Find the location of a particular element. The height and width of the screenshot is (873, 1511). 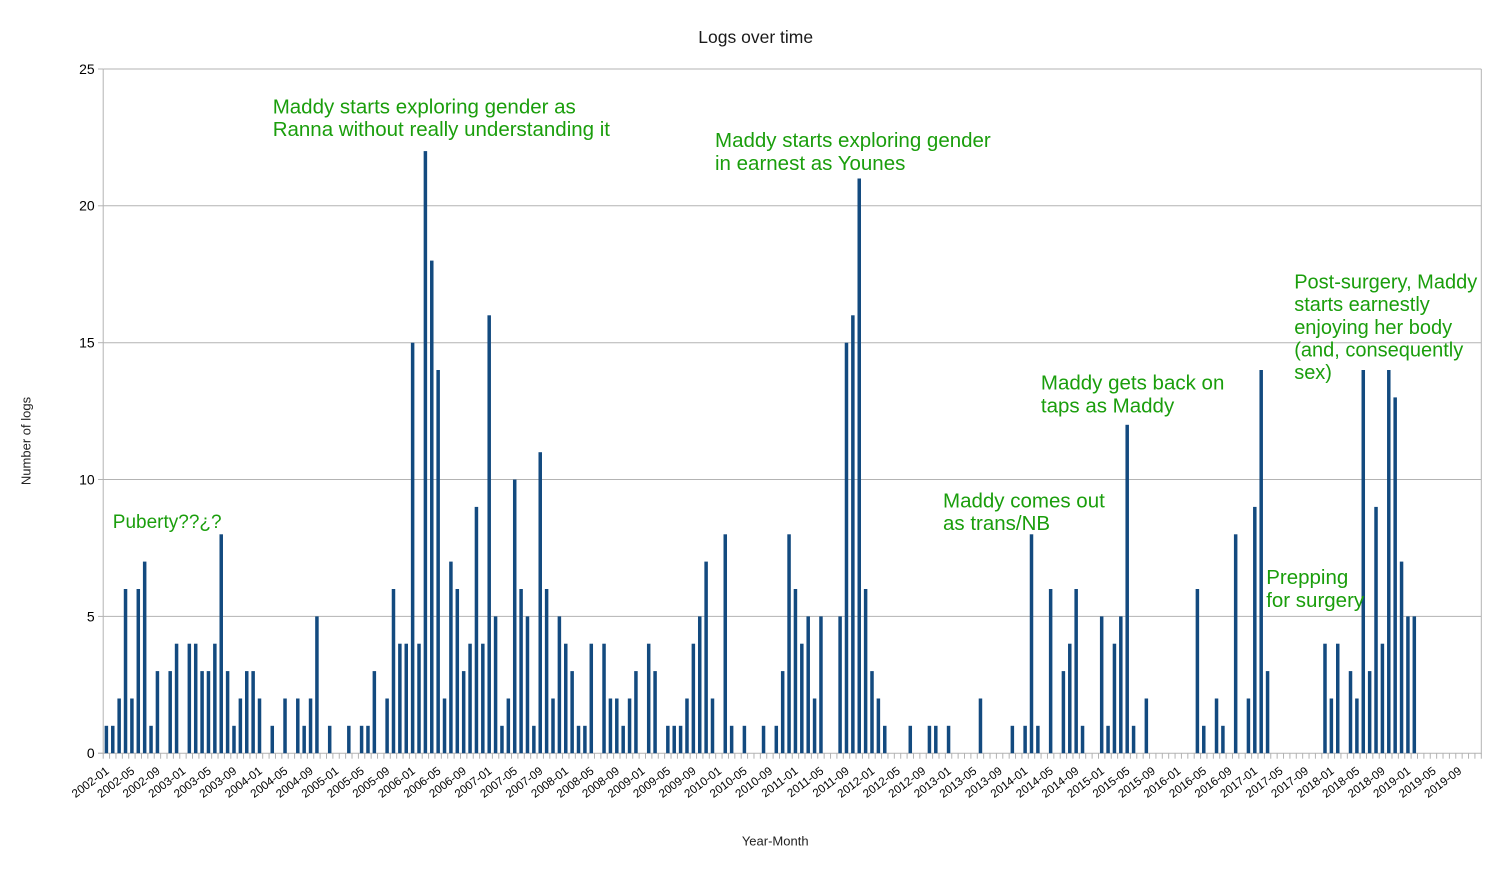

svg-text: 5 is located at coordinates (91, 616).